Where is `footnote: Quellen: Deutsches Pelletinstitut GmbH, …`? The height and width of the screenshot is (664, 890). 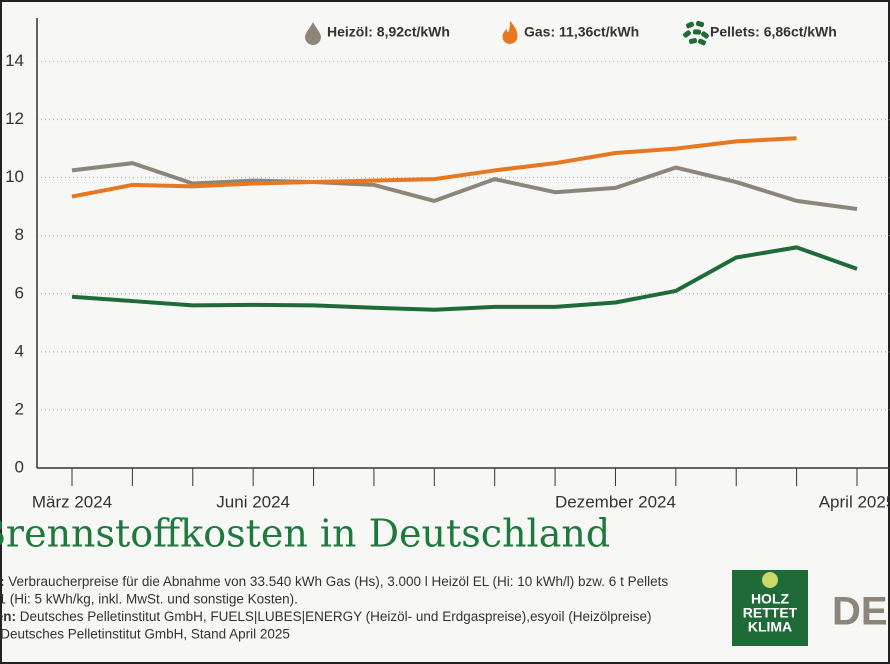 footnote: Quellen: Deutsches Pelletinstitut GmbH, … is located at coordinates (326, 616).